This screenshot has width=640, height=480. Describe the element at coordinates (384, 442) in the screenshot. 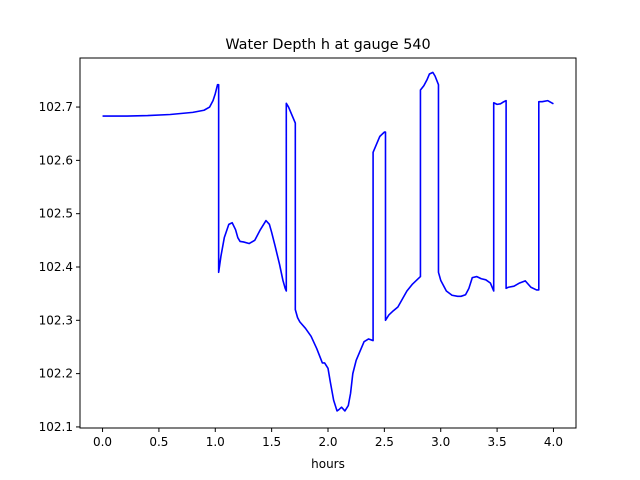

I see `x-tick-label: 2.5` at that location.